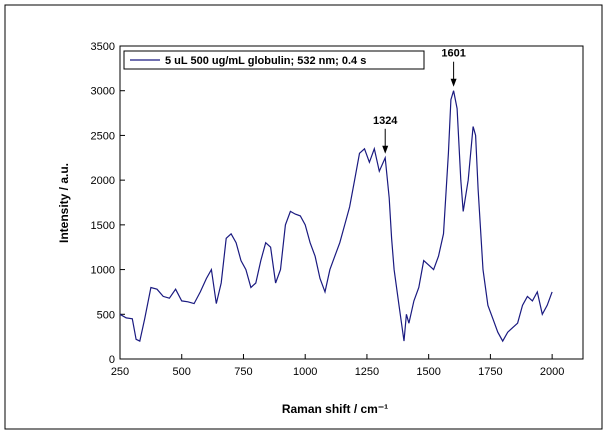 Image resolution: width=608 pixels, height=435 pixels. Describe the element at coordinates (182, 372) in the screenshot. I see `x-tick-label: 500` at that location.